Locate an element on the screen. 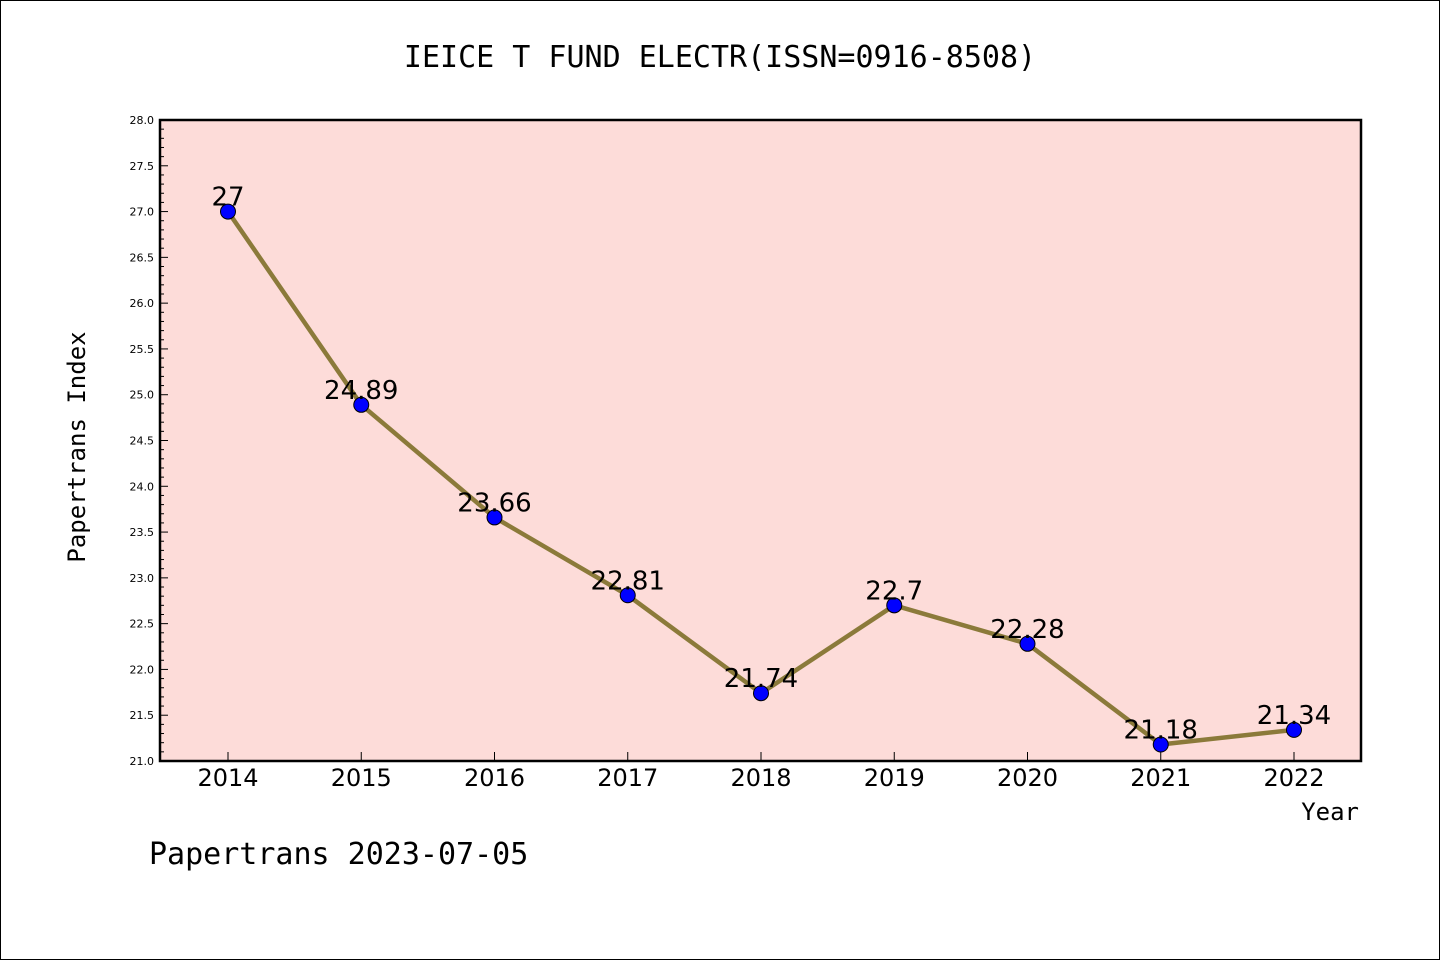  chart-title: IEICE T FUND ELECTR(ISSN=0916-8508) is located at coordinates (720, 57).